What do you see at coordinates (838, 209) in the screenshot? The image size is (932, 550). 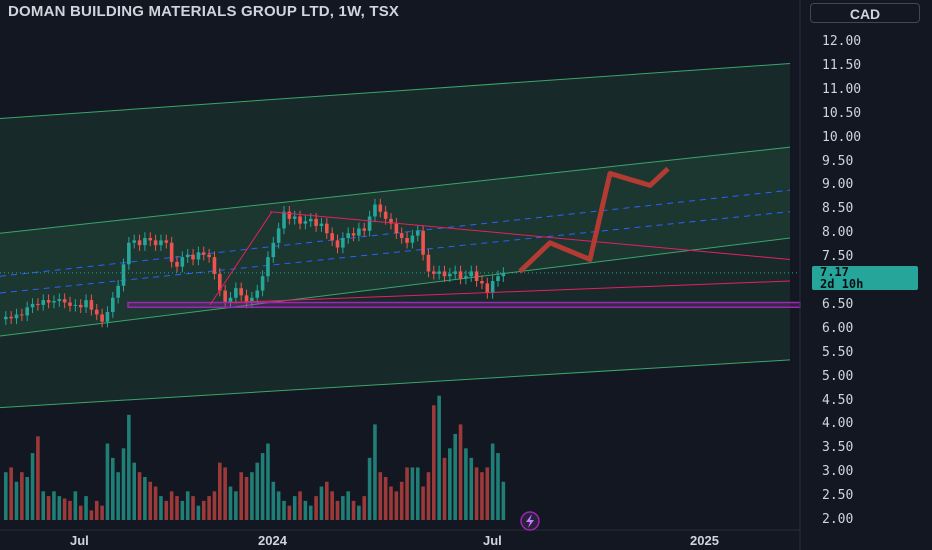 I see `price-tick-label: 8.50` at bounding box center [838, 209].